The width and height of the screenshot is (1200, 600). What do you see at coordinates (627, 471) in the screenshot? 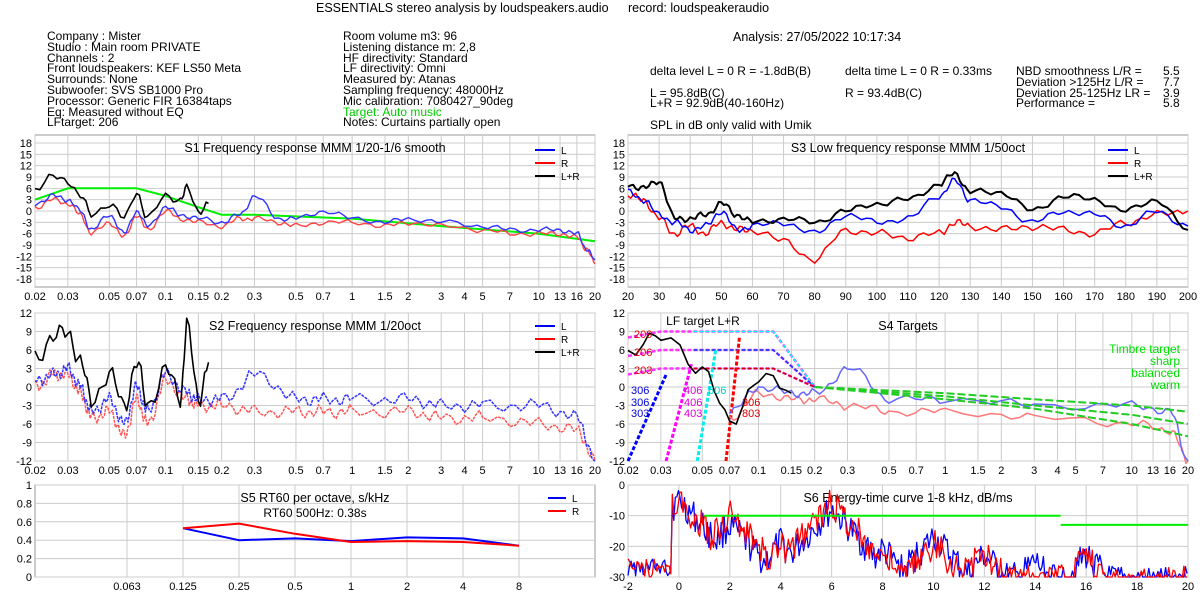
I see `x-tick-label: 0.02` at bounding box center [627, 471].